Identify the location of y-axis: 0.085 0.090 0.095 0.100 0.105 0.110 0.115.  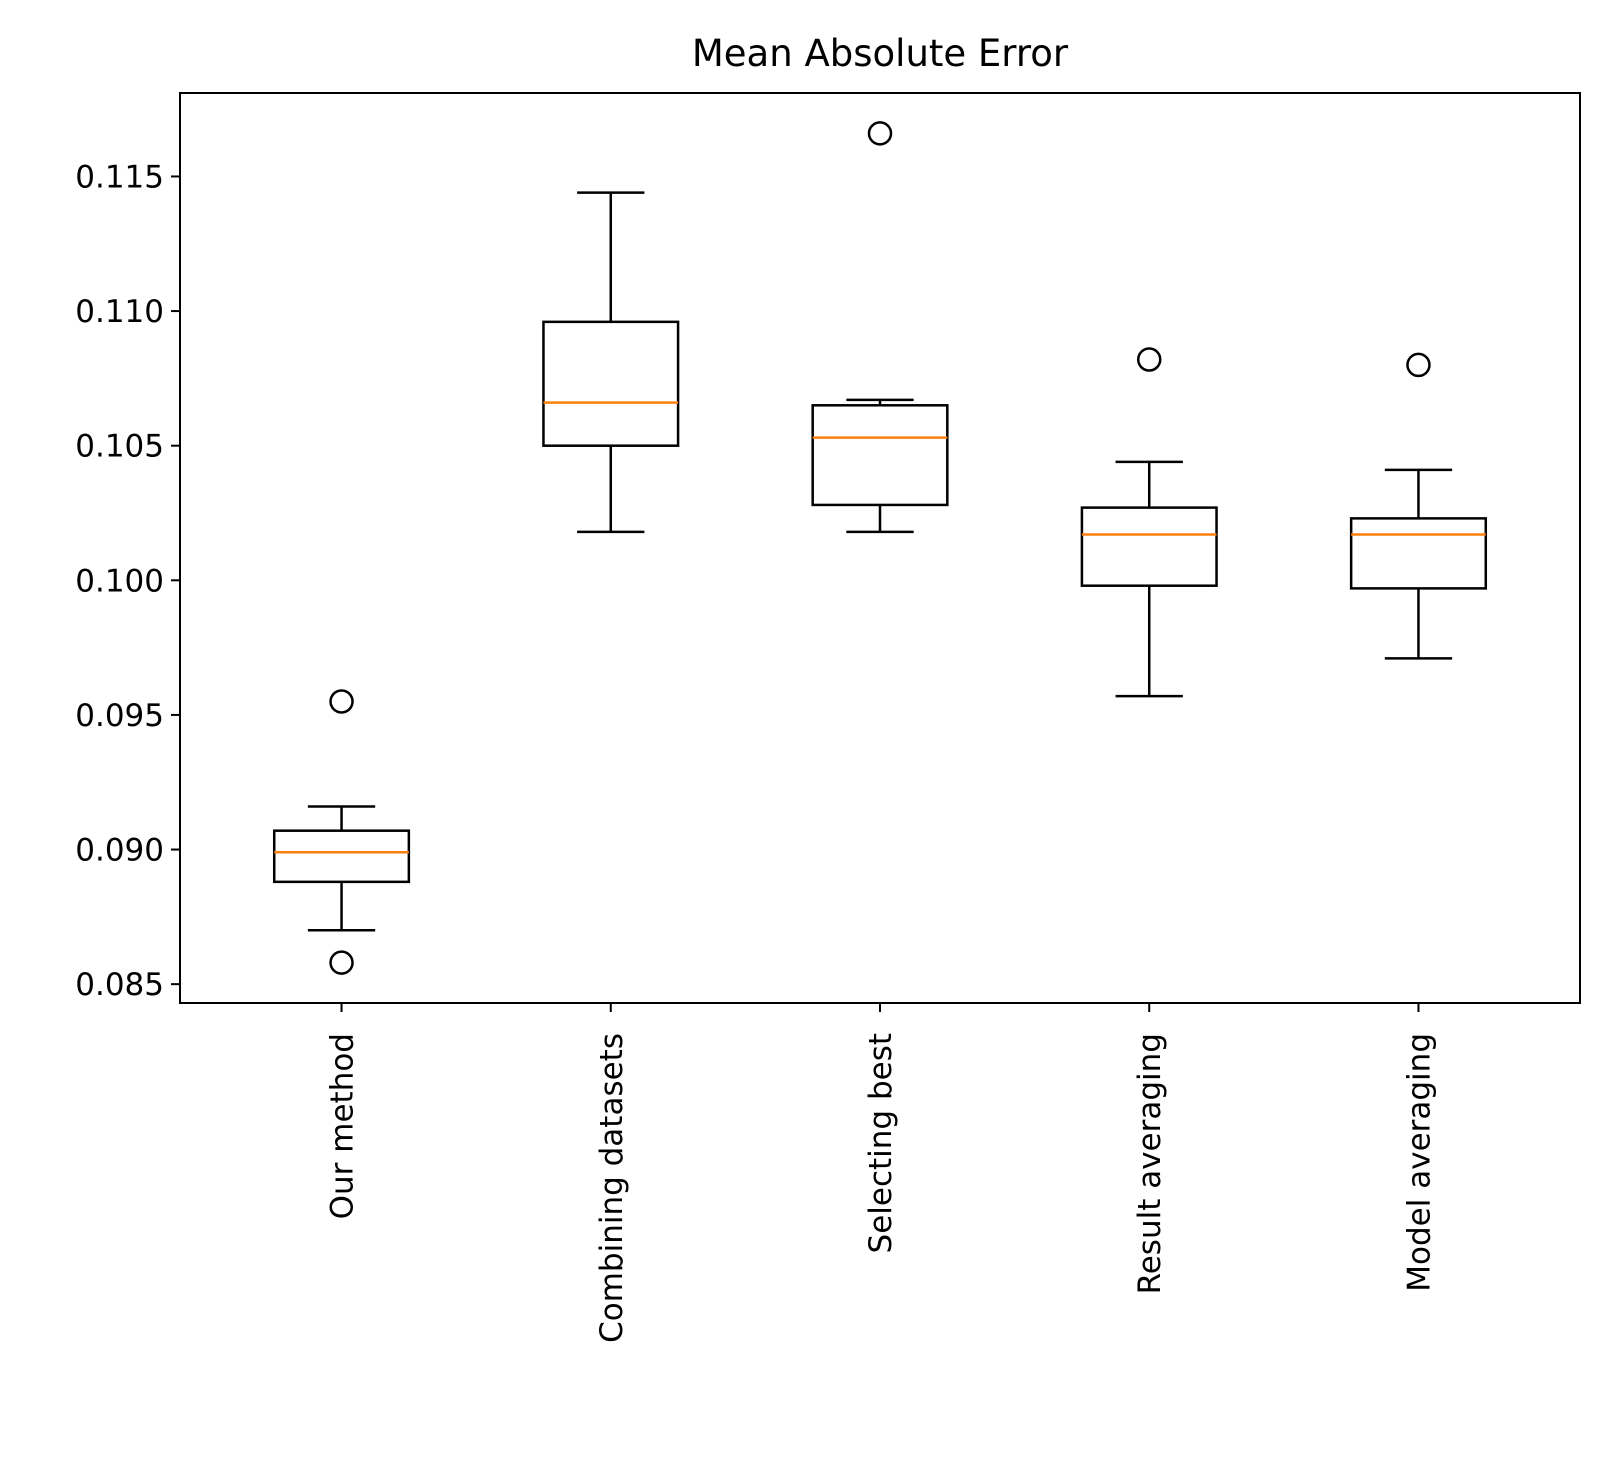
(127, 581).